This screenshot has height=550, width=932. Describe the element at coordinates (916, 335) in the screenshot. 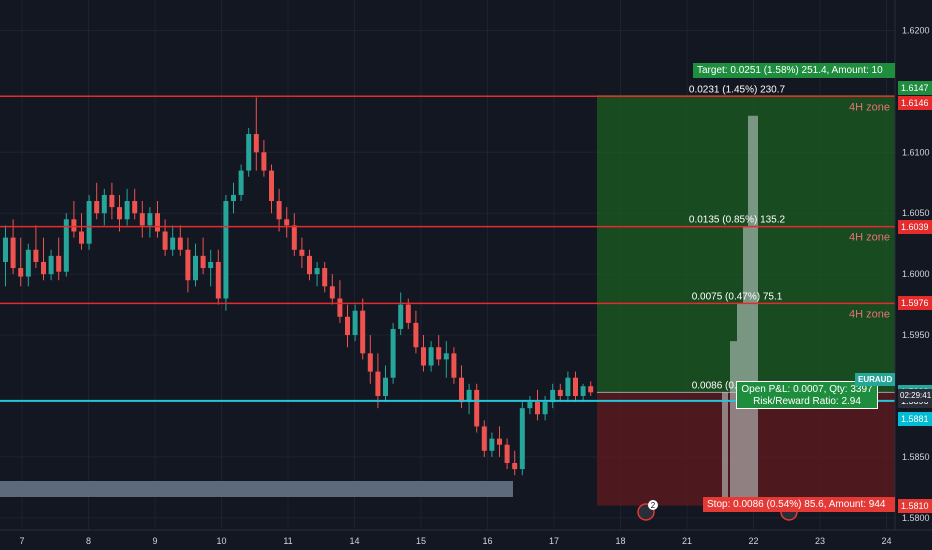

I see `price-tick-label: 1.5950` at that location.